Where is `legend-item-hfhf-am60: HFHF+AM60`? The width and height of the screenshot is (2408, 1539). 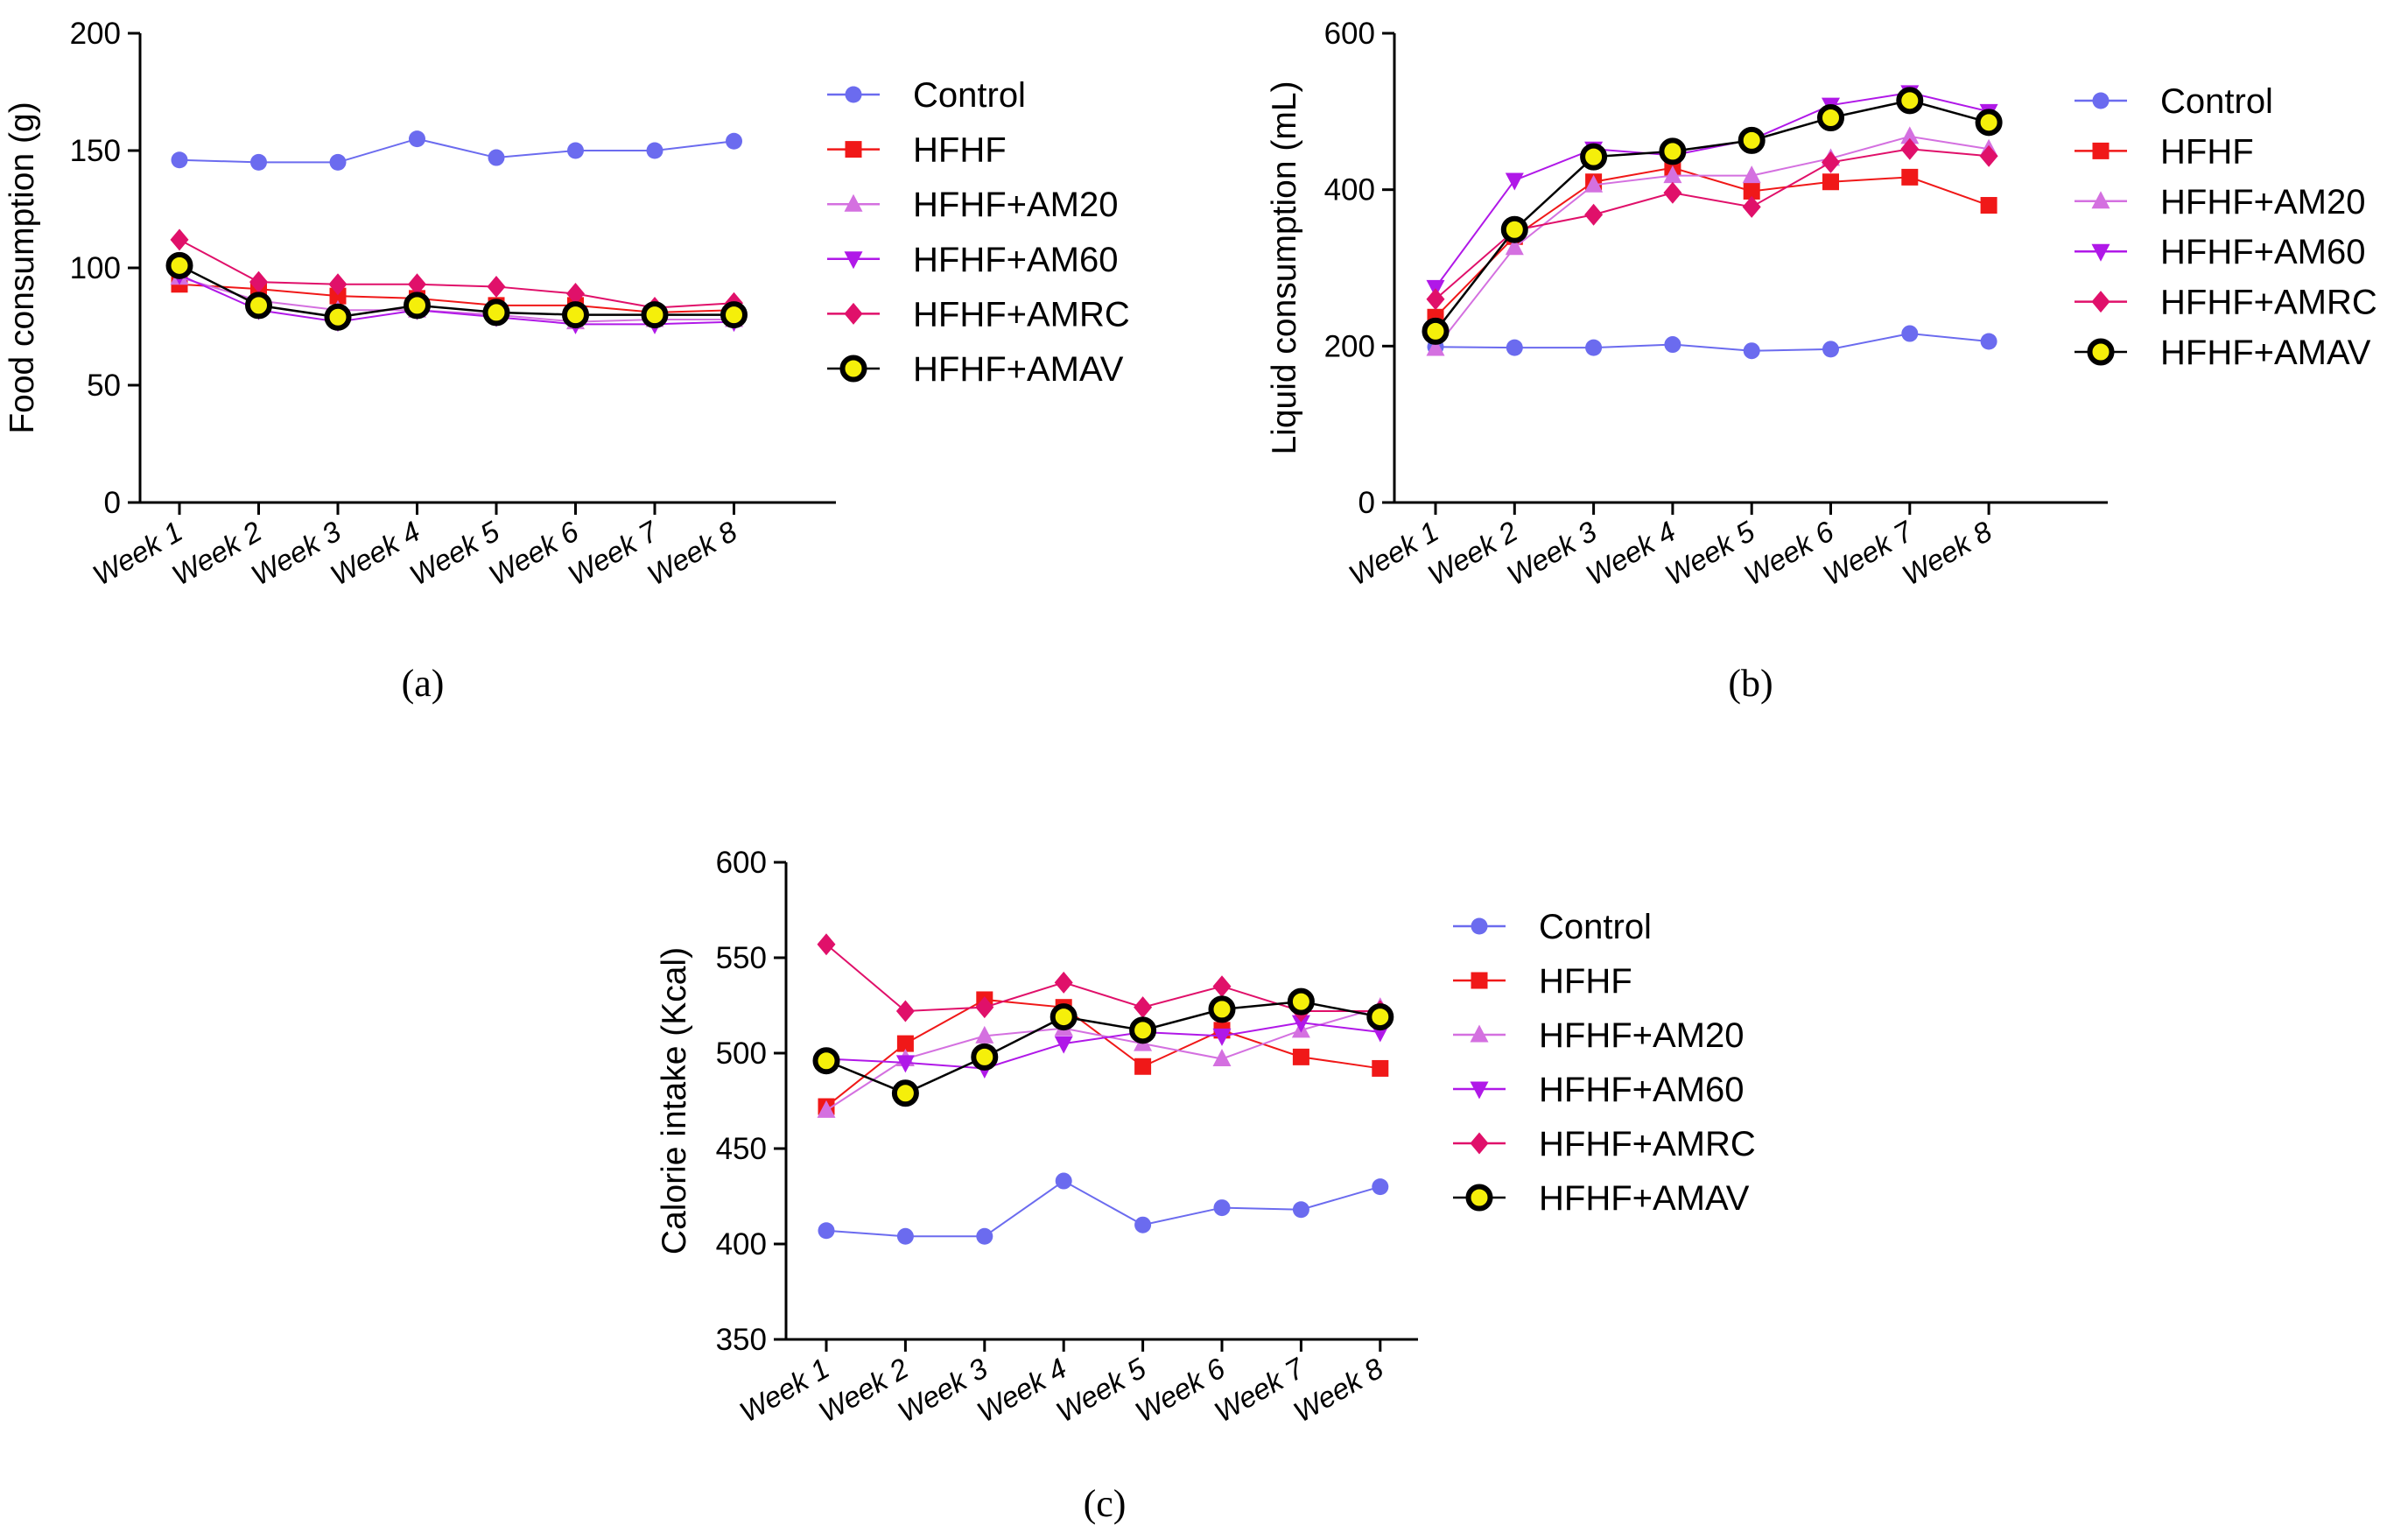 legend-item-hfhf-am60: HFHF+AM60 is located at coordinates (2220, 252).